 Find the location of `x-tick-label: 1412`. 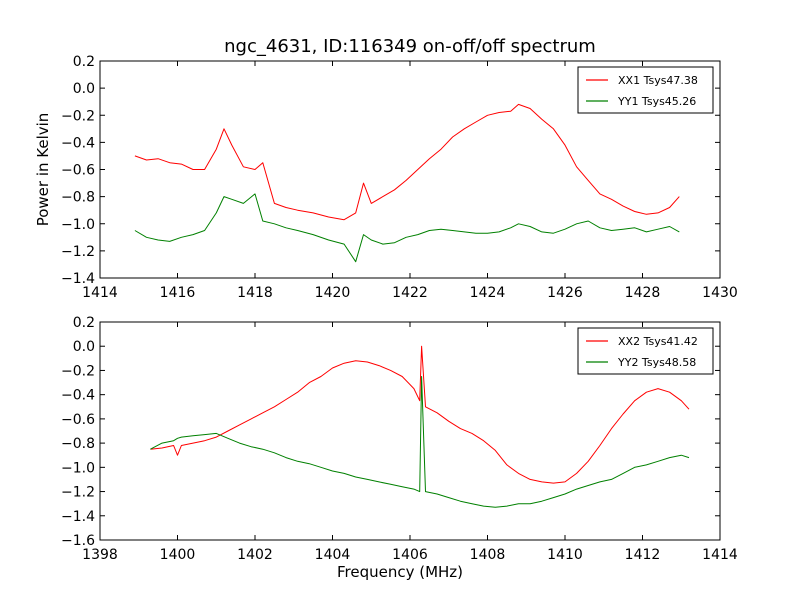

x-tick-label: 1412 is located at coordinates (643, 555).